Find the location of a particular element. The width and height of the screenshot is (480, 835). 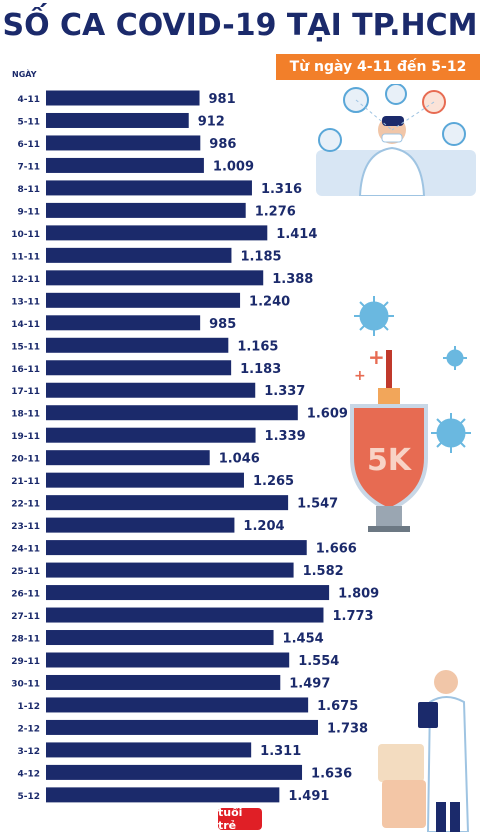

category-label-26-11: 26-11 is located at coordinates (25, 595).